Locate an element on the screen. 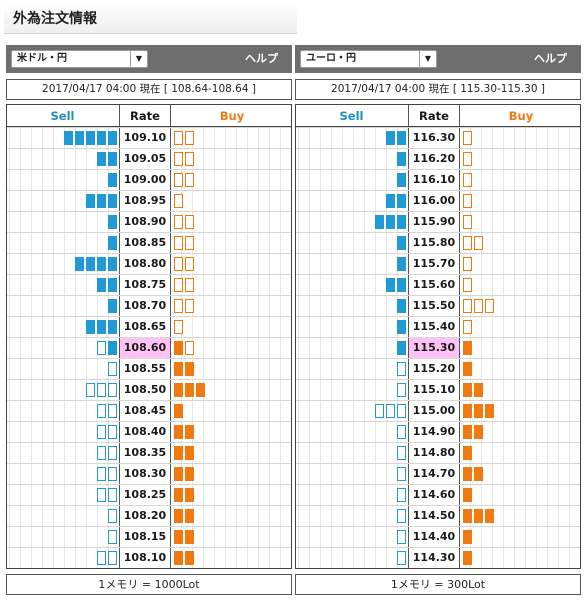 The width and height of the screenshot is (585, 603). rate-cell: 115.10 is located at coordinates (434, 390).